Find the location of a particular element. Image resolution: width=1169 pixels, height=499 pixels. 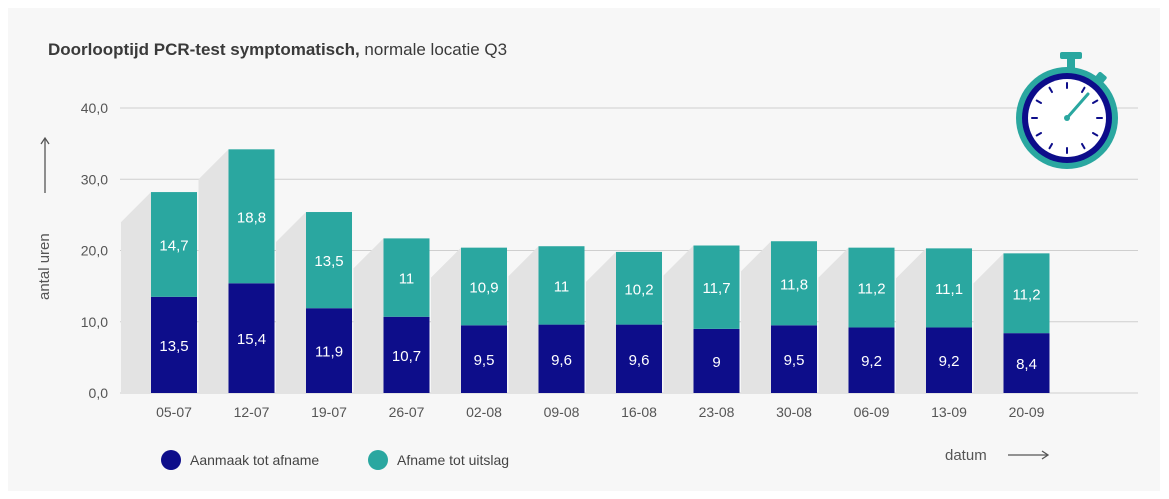

bar-value-label-series2: 14,7 is located at coordinates (173, 245).